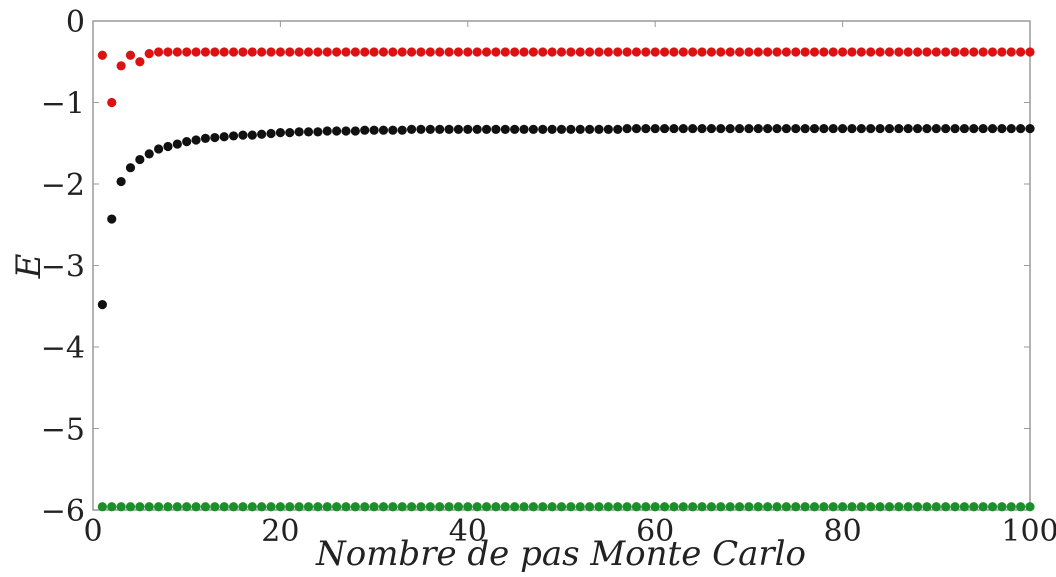 This screenshot has width=1056, height=577. What do you see at coordinates (92, 531) in the screenshot?
I see `x-tick-label: 0` at bounding box center [92, 531].